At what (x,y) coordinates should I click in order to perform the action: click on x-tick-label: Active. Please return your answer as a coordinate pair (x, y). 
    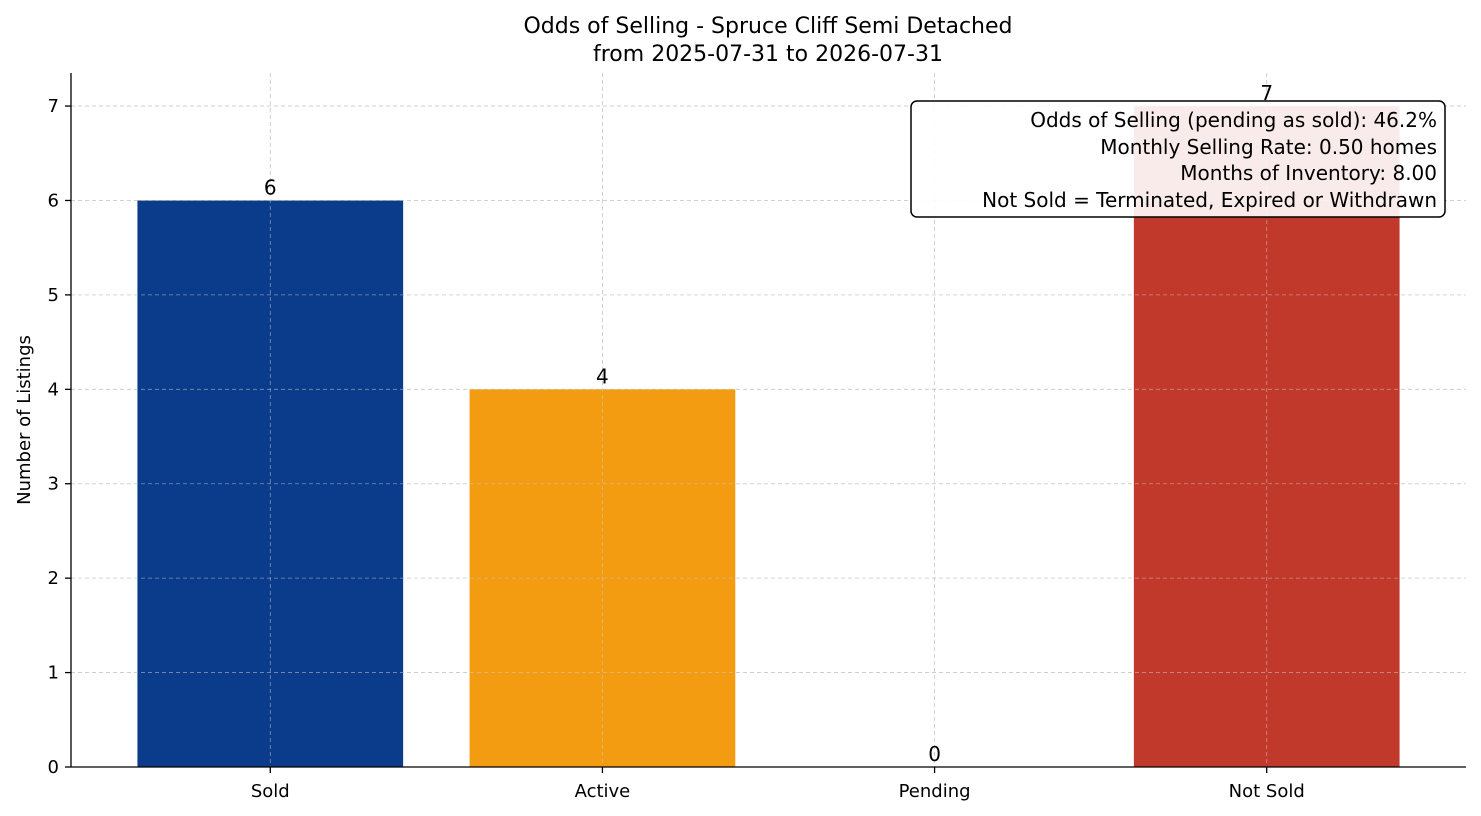
    Looking at the image, I should click on (603, 791).